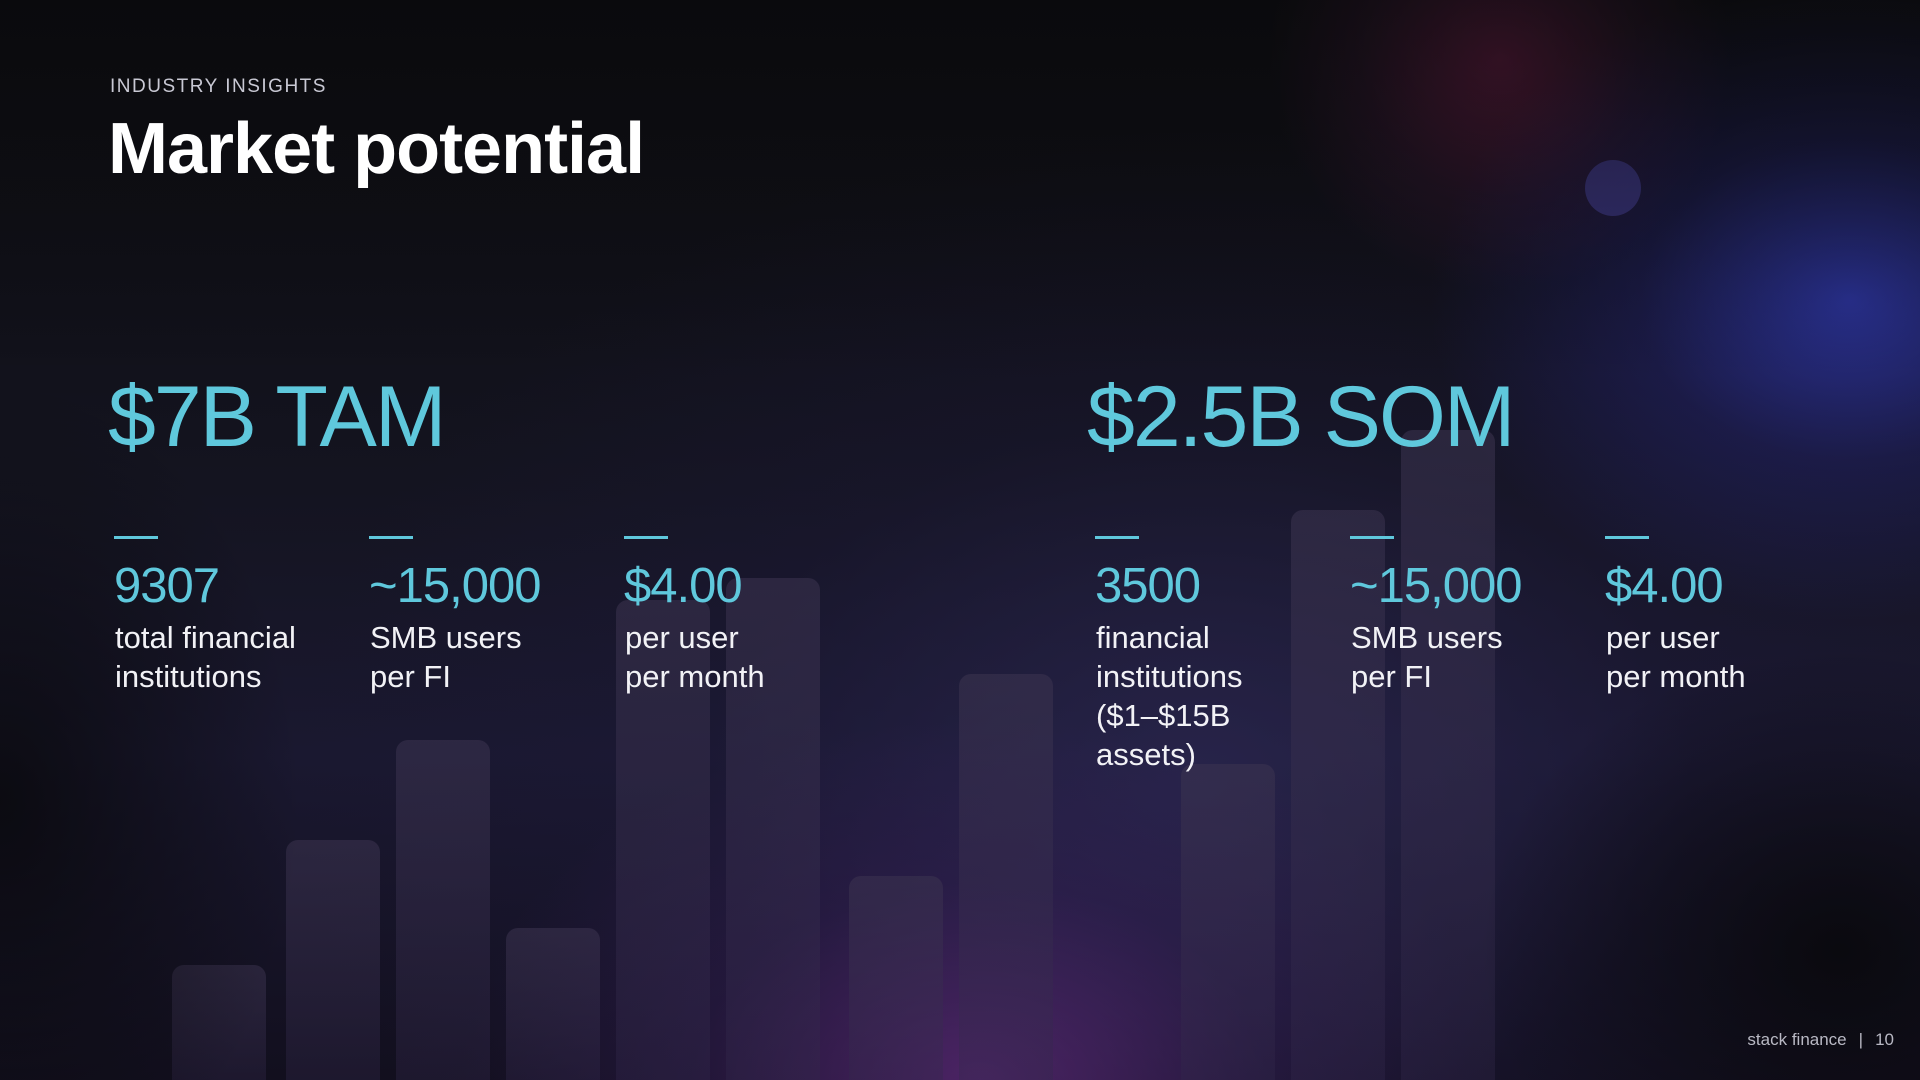 This screenshot has height=1080, width=1920. Describe the element at coordinates (277, 417) in the screenshot. I see `tam-headline: $7B TAM` at that location.